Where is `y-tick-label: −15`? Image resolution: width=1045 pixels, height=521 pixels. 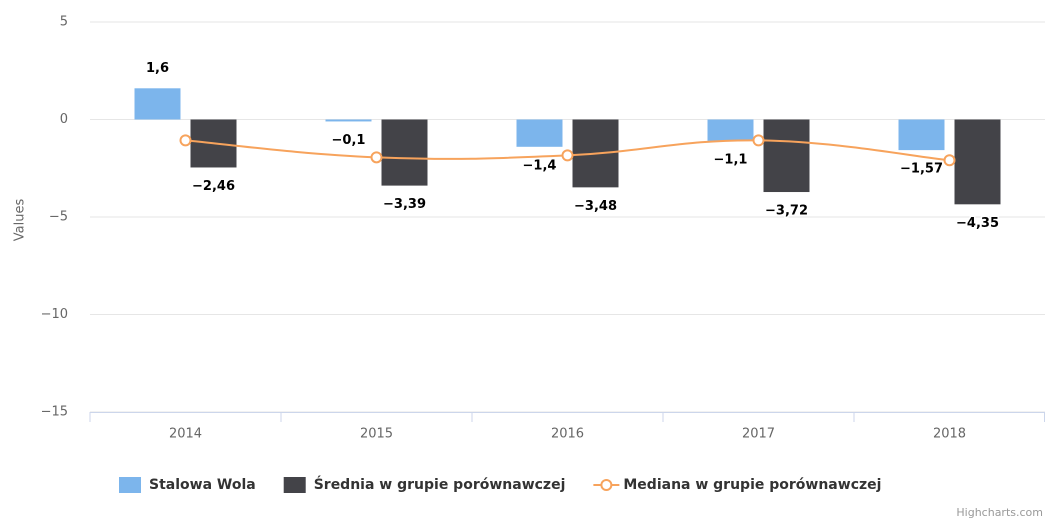
y-tick-label: −15 is located at coordinates (54, 412).